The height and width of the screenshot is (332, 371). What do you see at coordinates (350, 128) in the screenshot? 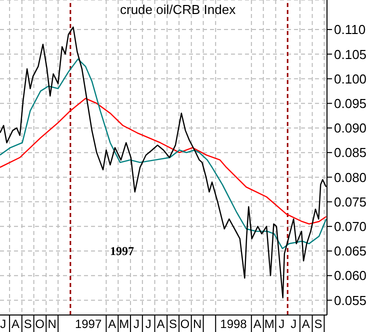
I see `y-tick-label: 0.090` at bounding box center [350, 128].